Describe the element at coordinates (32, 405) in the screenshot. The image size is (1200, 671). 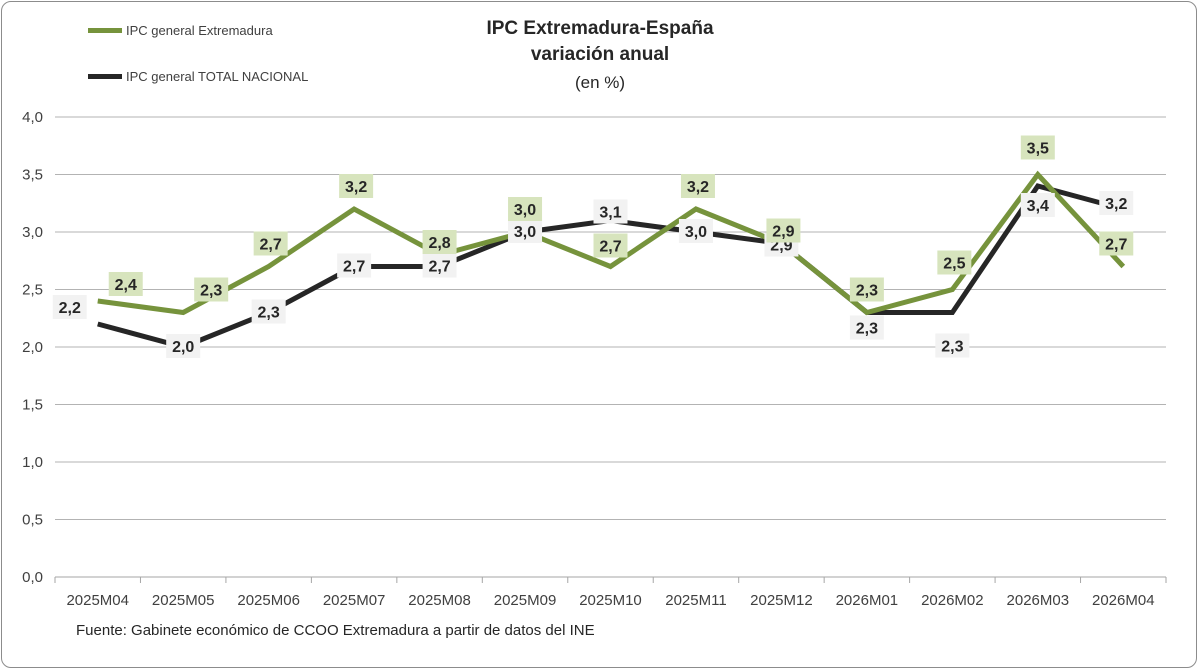
I see `y-tick-label: 1,5` at that location.